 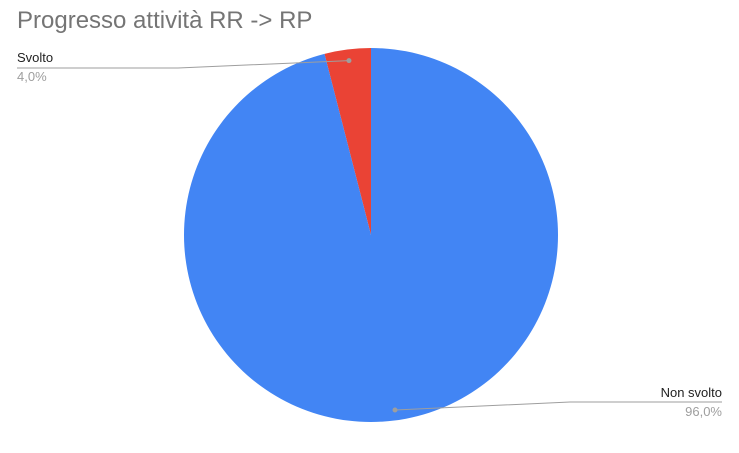 I want to click on leader-line-svolto, so click(x=183, y=64).